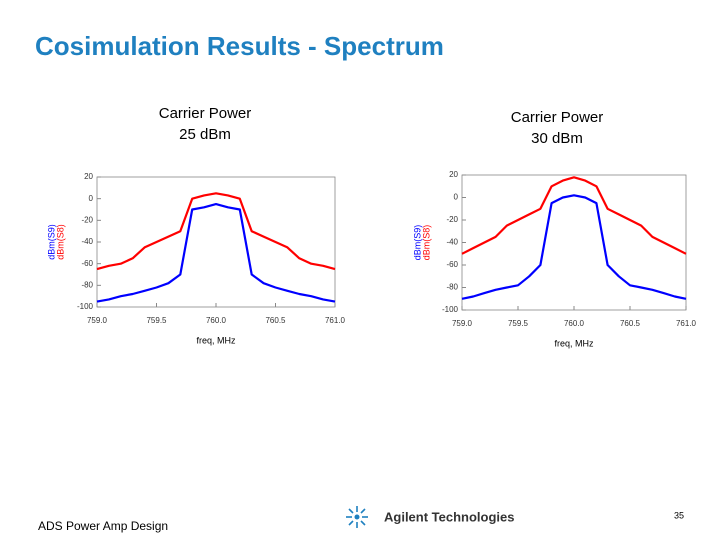 The width and height of the screenshot is (720, 540). Describe the element at coordinates (557, 138) in the screenshot. I see `chart-subtitle: 30 dBm` at that location.